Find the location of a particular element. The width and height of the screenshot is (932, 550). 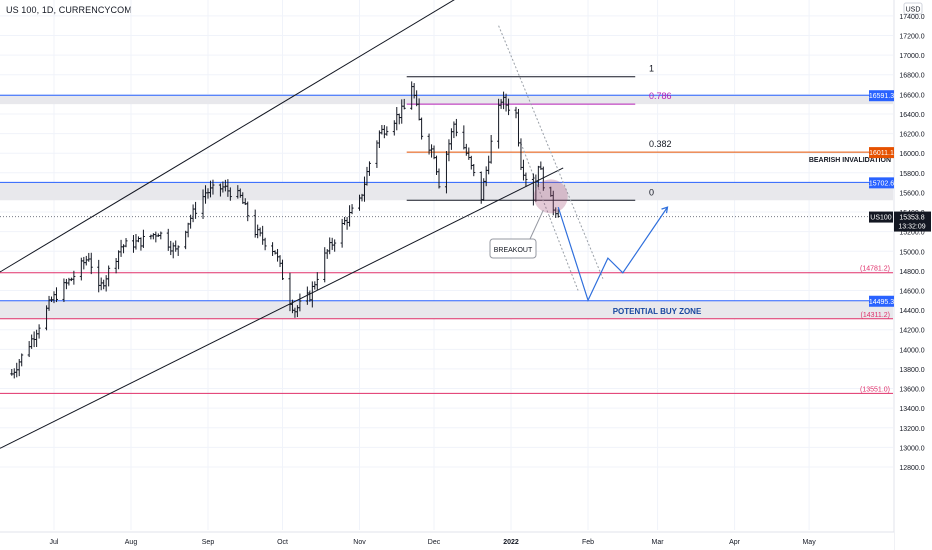

price-tick-label: 17400.0 is located at coordinates (911, 17).